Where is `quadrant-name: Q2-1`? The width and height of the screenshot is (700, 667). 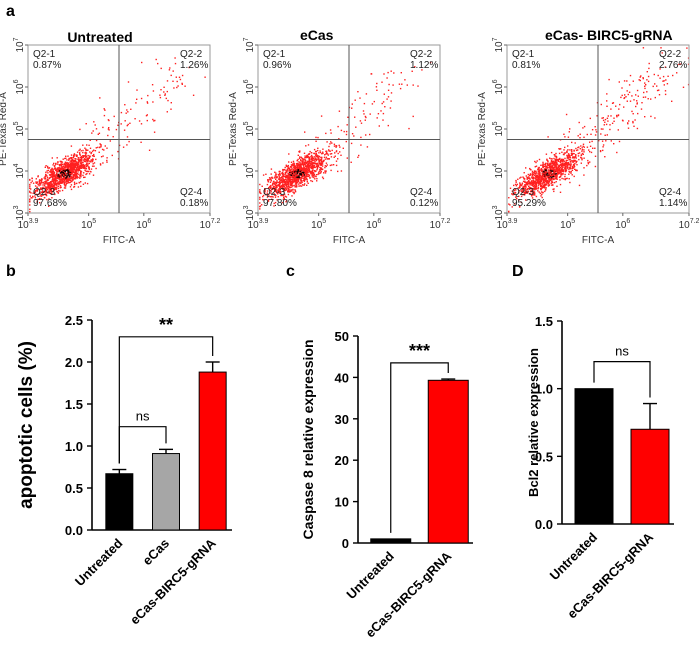
quadrant-name: Q2-1 is located at coordinates (44, 54).